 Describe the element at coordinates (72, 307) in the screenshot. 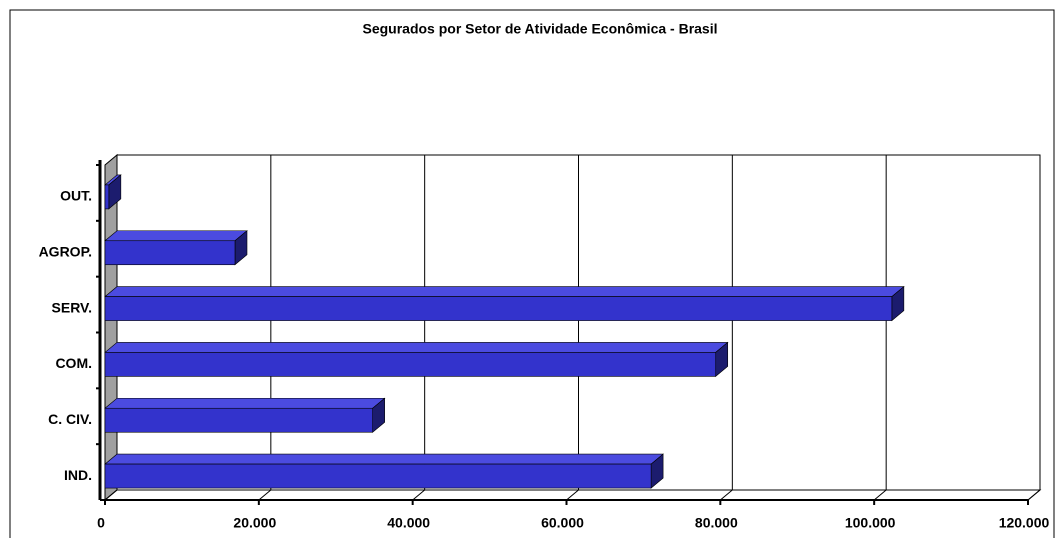

I see `y-tick-label: SERV.` at that location.